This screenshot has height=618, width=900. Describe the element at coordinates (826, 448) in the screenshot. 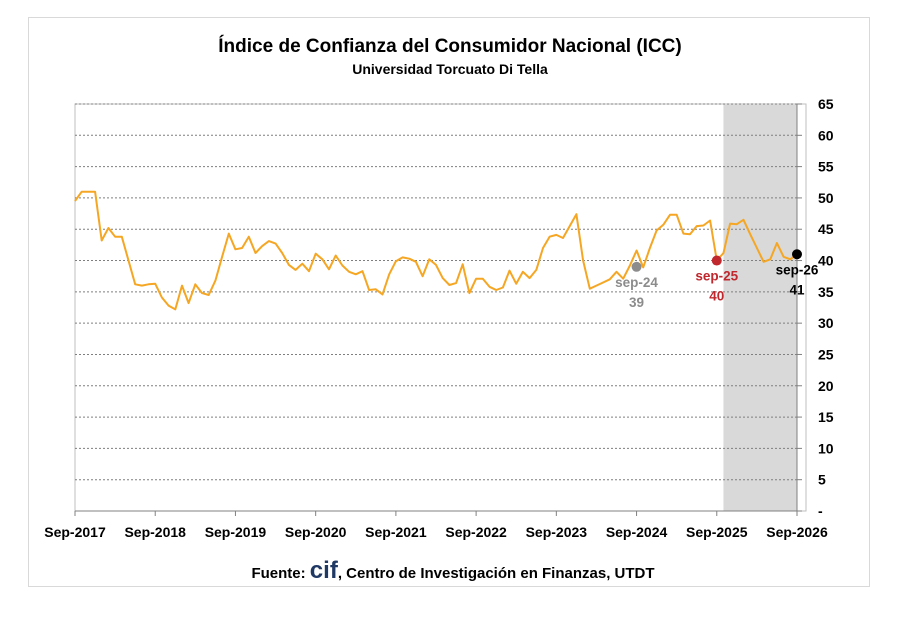

I see `y-tick-label: 10` at that location.